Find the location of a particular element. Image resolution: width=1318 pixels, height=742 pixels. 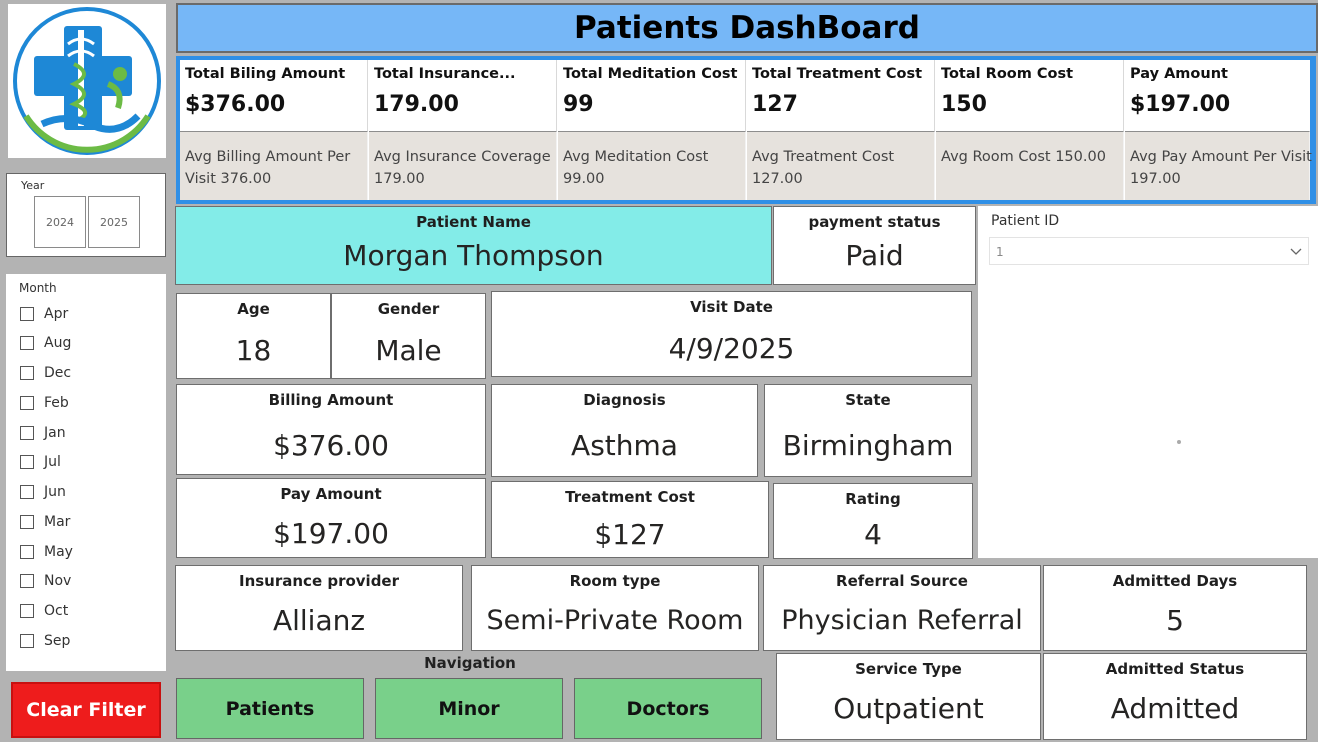

kpi-subtitle: Avg Room Cost 150.00 is located at coordinates (1023, 157).